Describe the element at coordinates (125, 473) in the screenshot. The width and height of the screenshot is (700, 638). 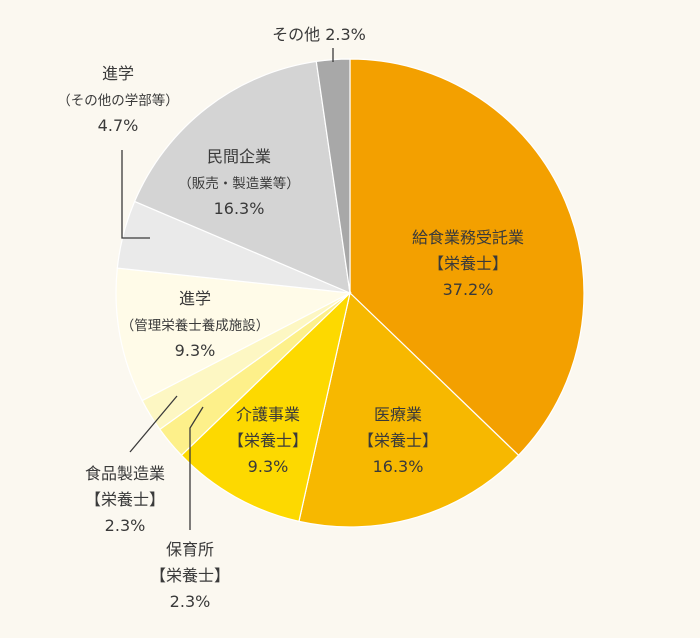
I see `slice-label-shokuhin-line-1: 食品製造業` at that location.